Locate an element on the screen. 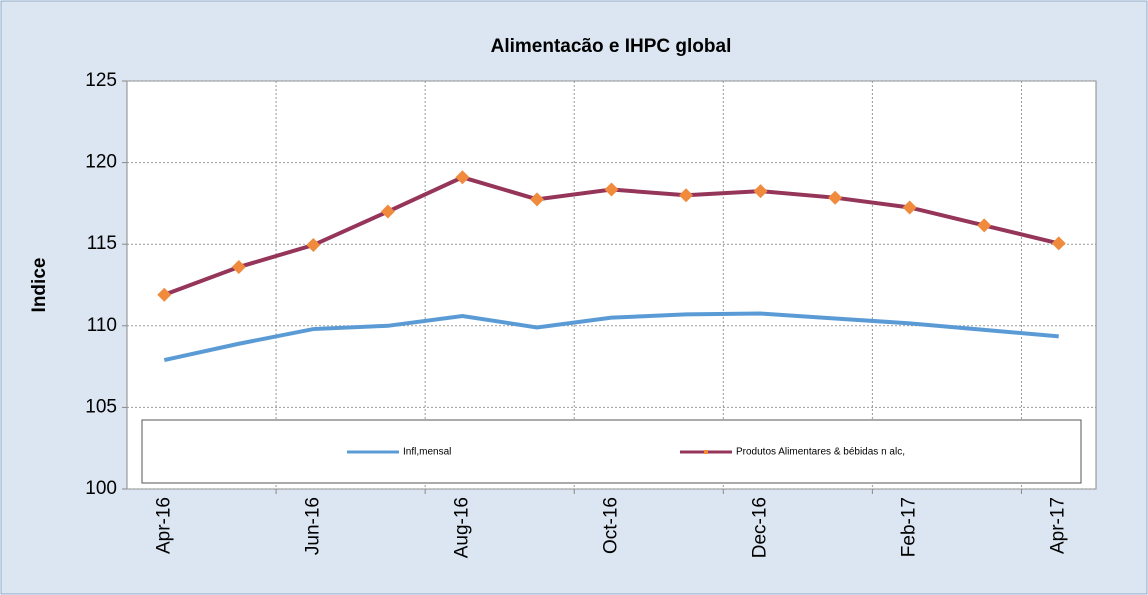 This screenshot has height=595, width=1148. y-tick-label: 120 is located at coordinates (101, 162).